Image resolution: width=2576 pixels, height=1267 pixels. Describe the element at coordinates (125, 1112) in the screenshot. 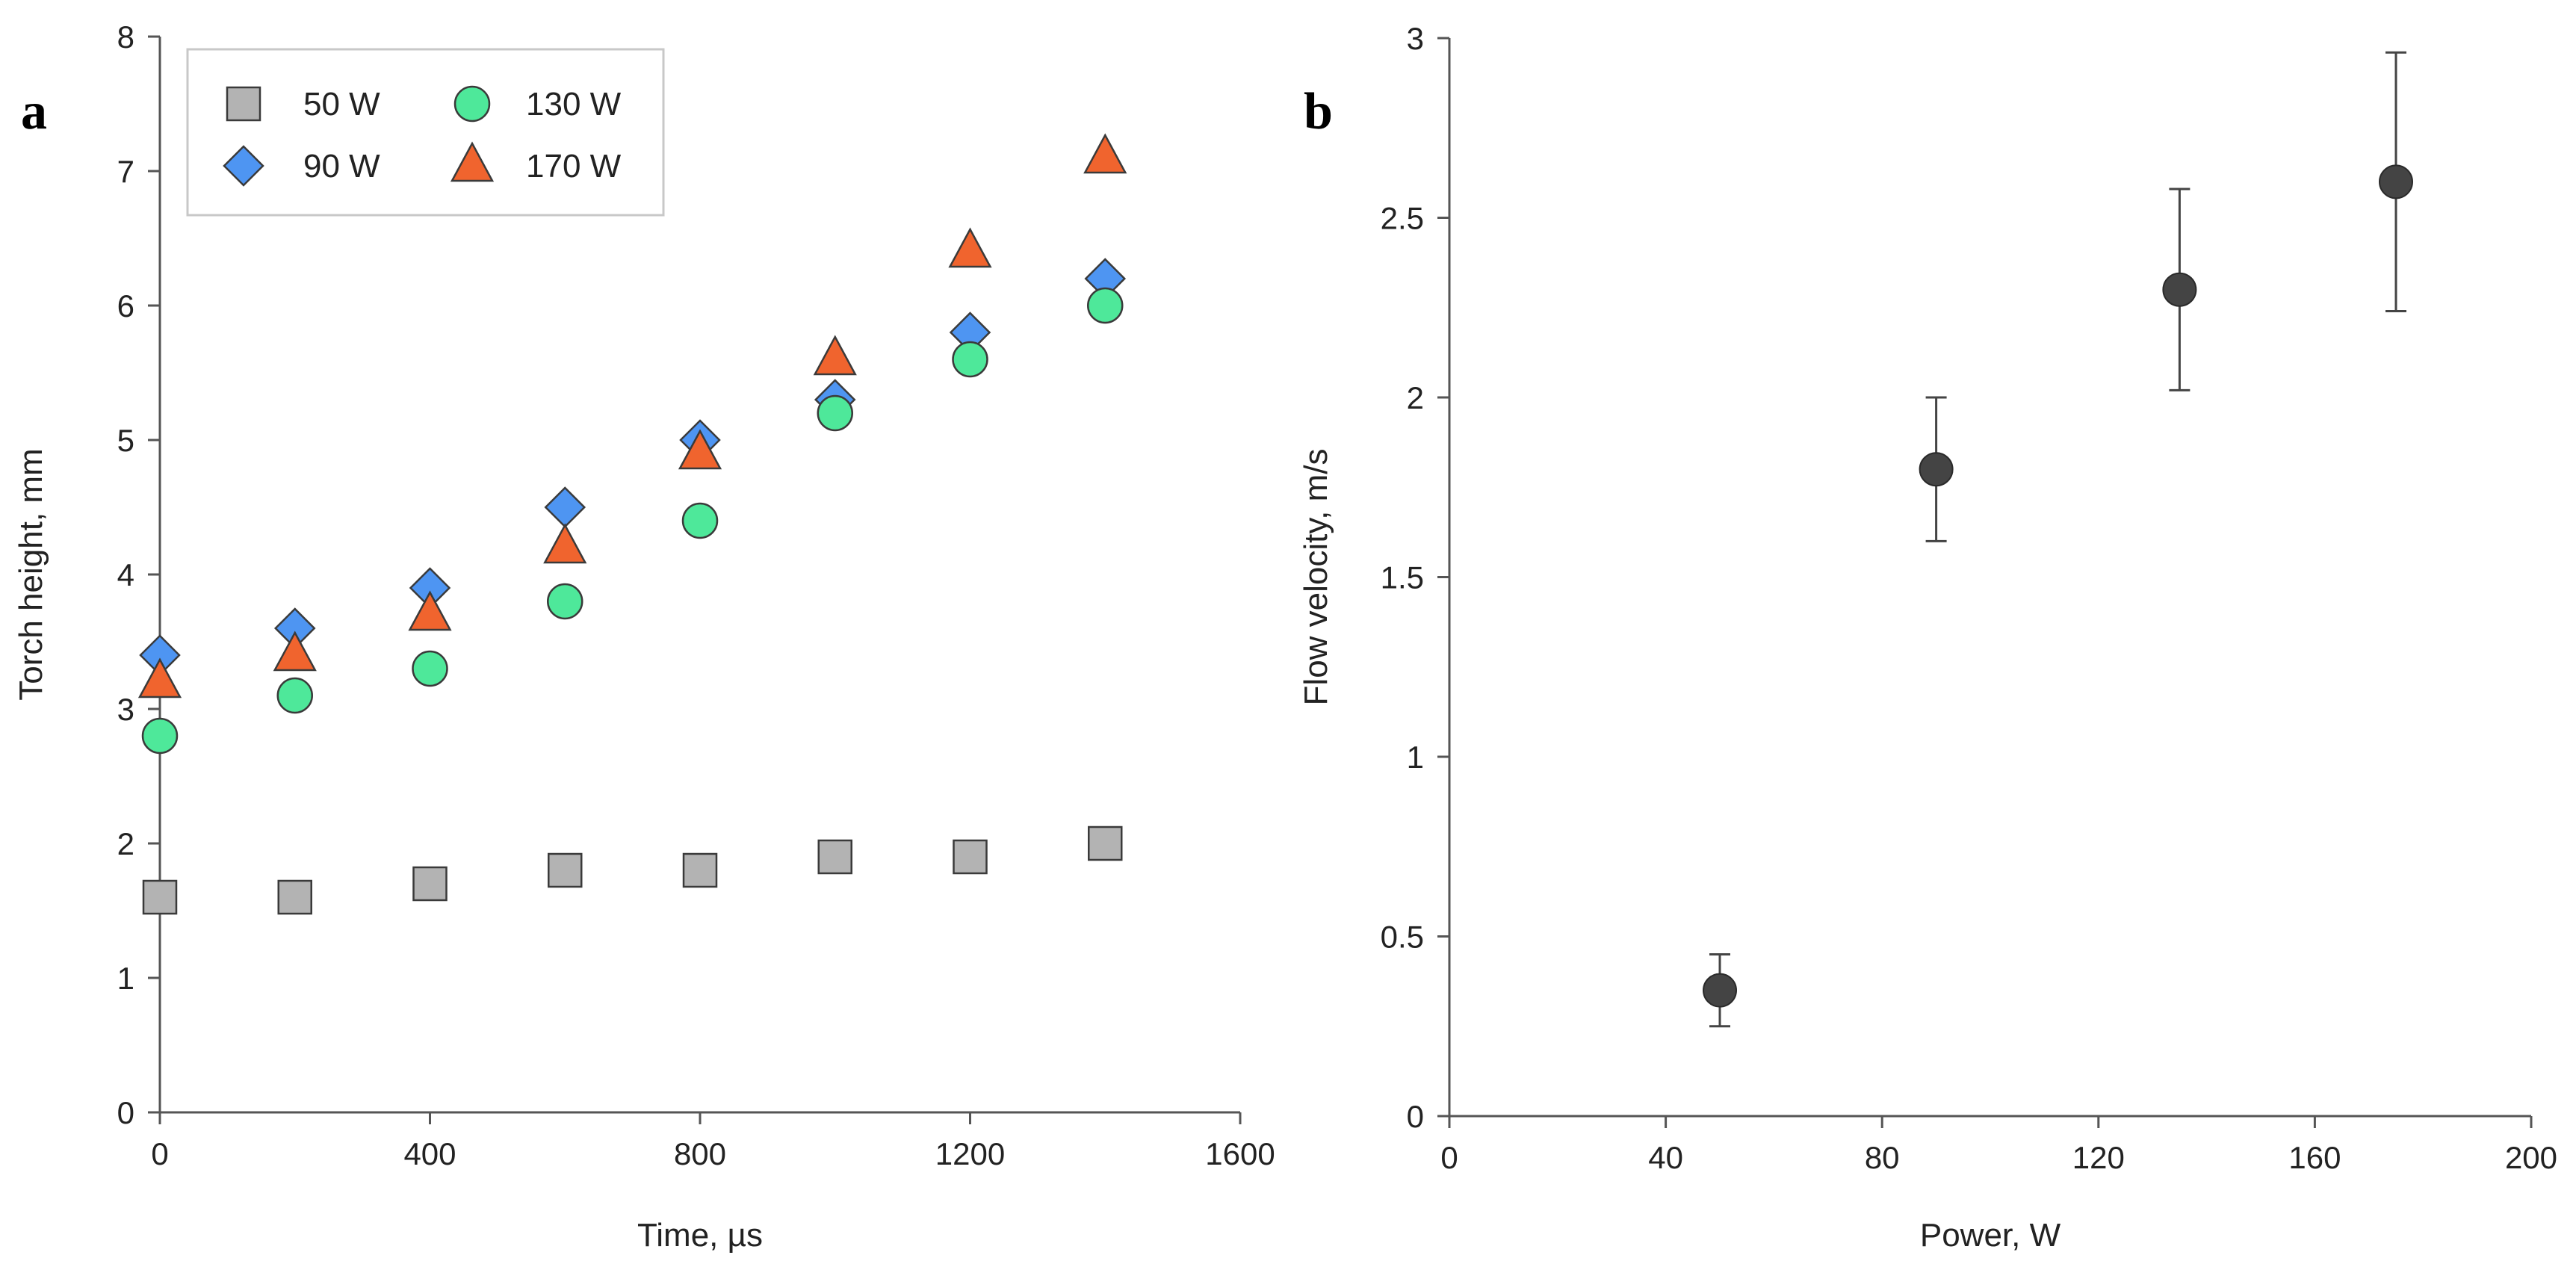

I see `panel-a-y-tick-label: 0` at that location.